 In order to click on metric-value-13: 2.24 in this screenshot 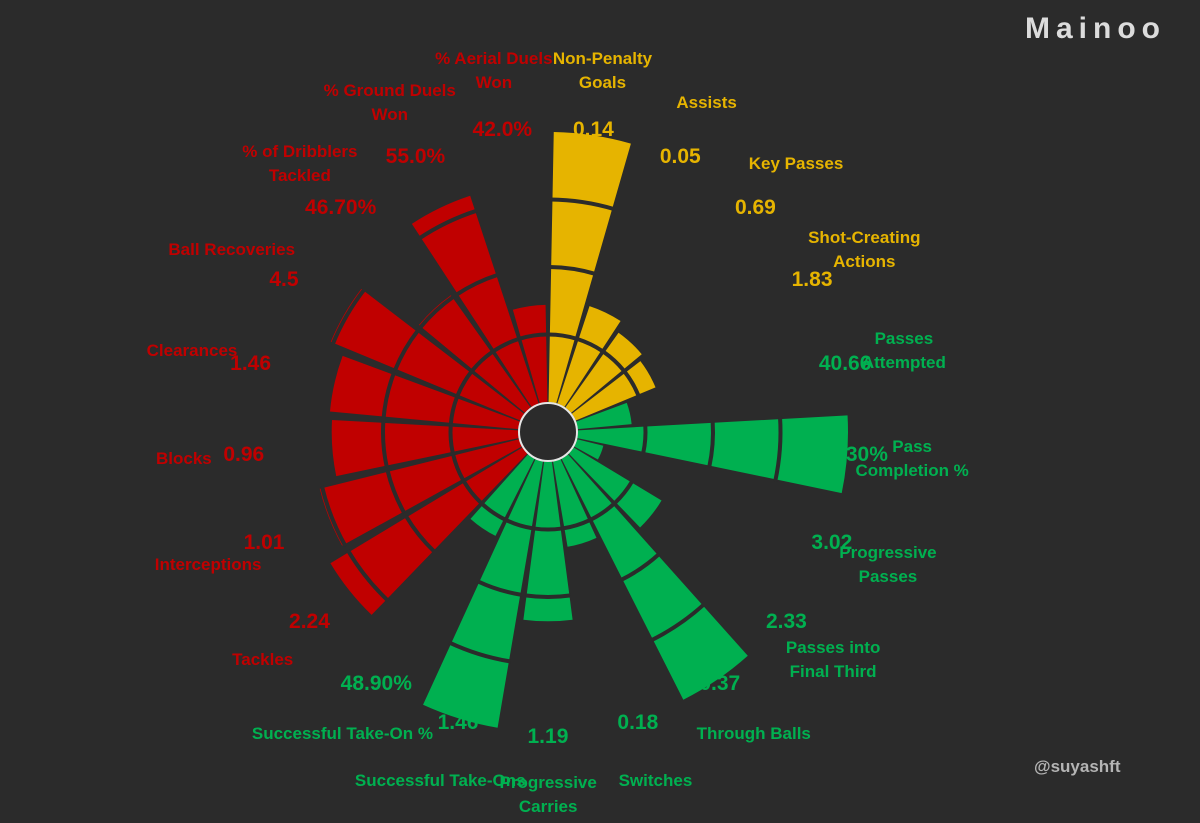, I will do `click(309, 622)`.